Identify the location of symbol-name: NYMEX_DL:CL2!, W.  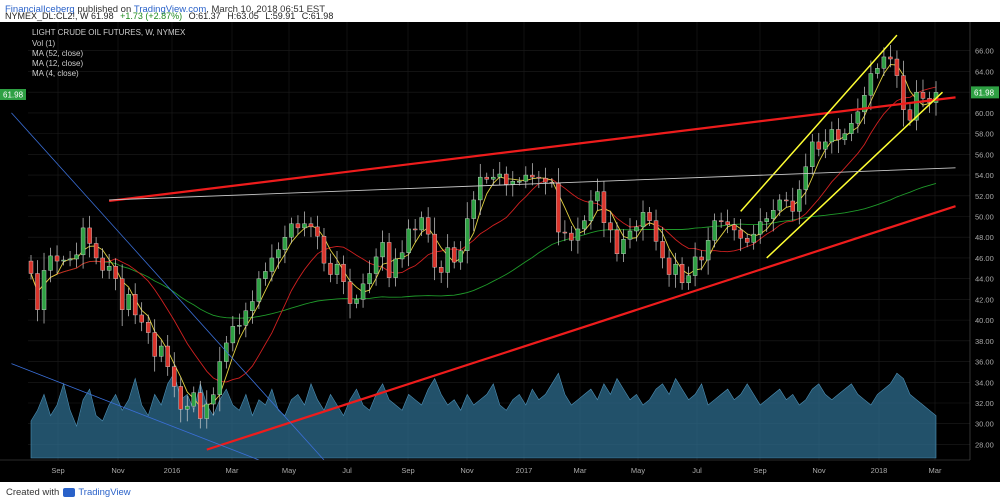
(47, 16).